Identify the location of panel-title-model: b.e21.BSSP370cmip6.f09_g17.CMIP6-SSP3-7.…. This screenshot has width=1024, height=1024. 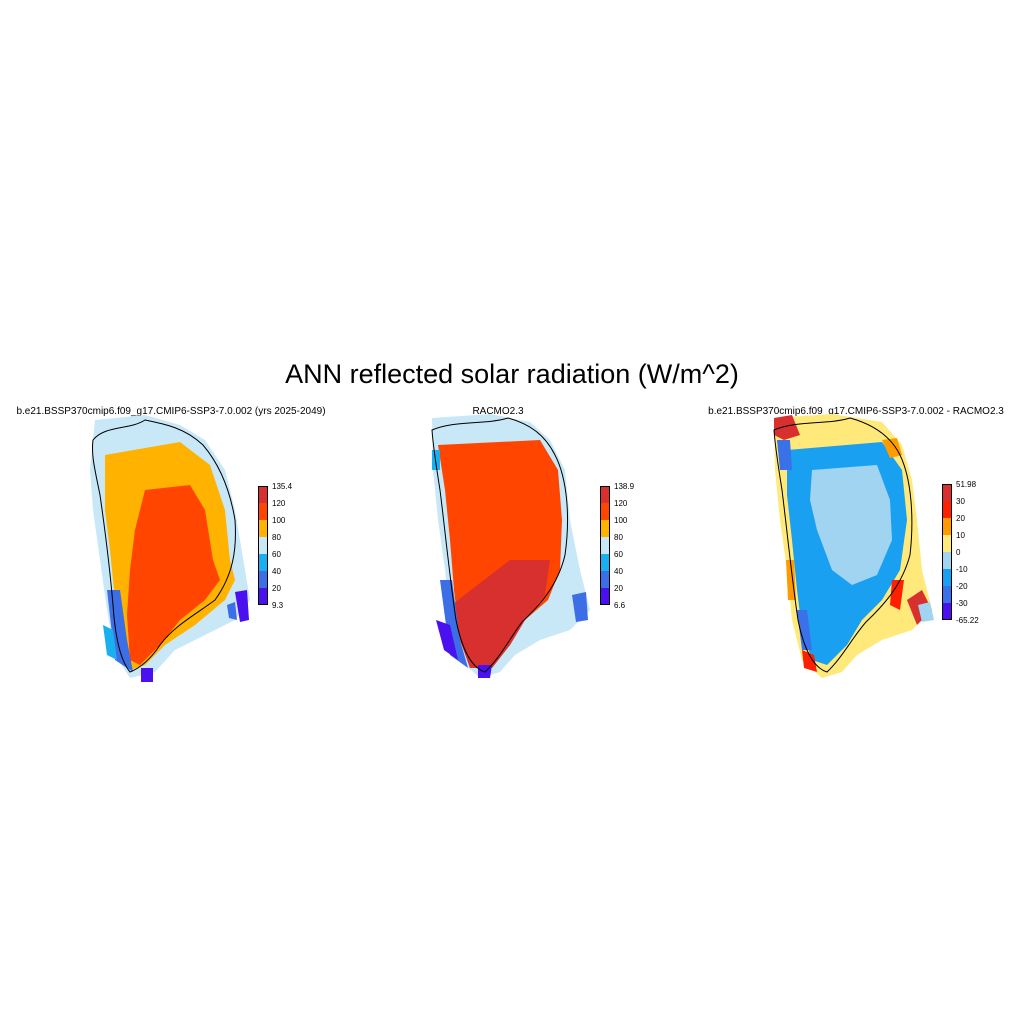
(171, 411).